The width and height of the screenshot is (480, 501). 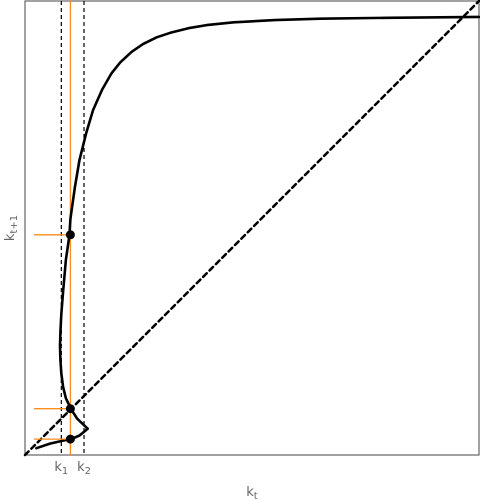 What do you see at coordinates (61, 468) in the screenshot?
I see `tick-label-k1: k1` at bounding box center [61, 468].